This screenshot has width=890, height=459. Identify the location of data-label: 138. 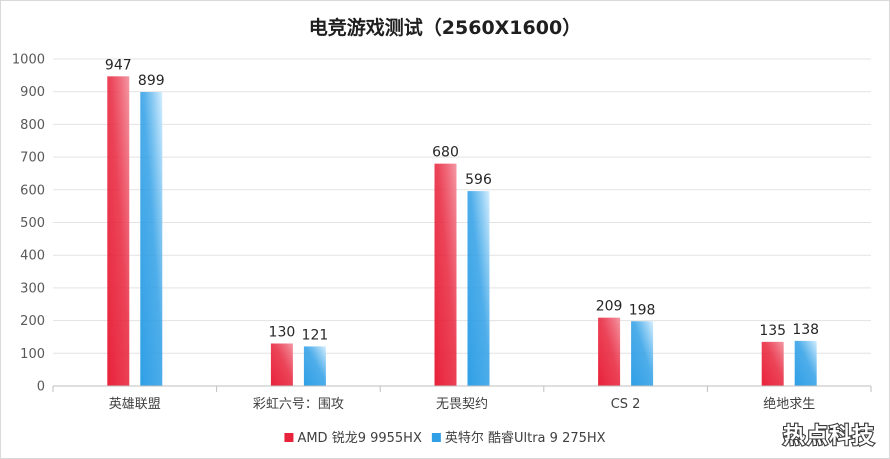
(805, 330).